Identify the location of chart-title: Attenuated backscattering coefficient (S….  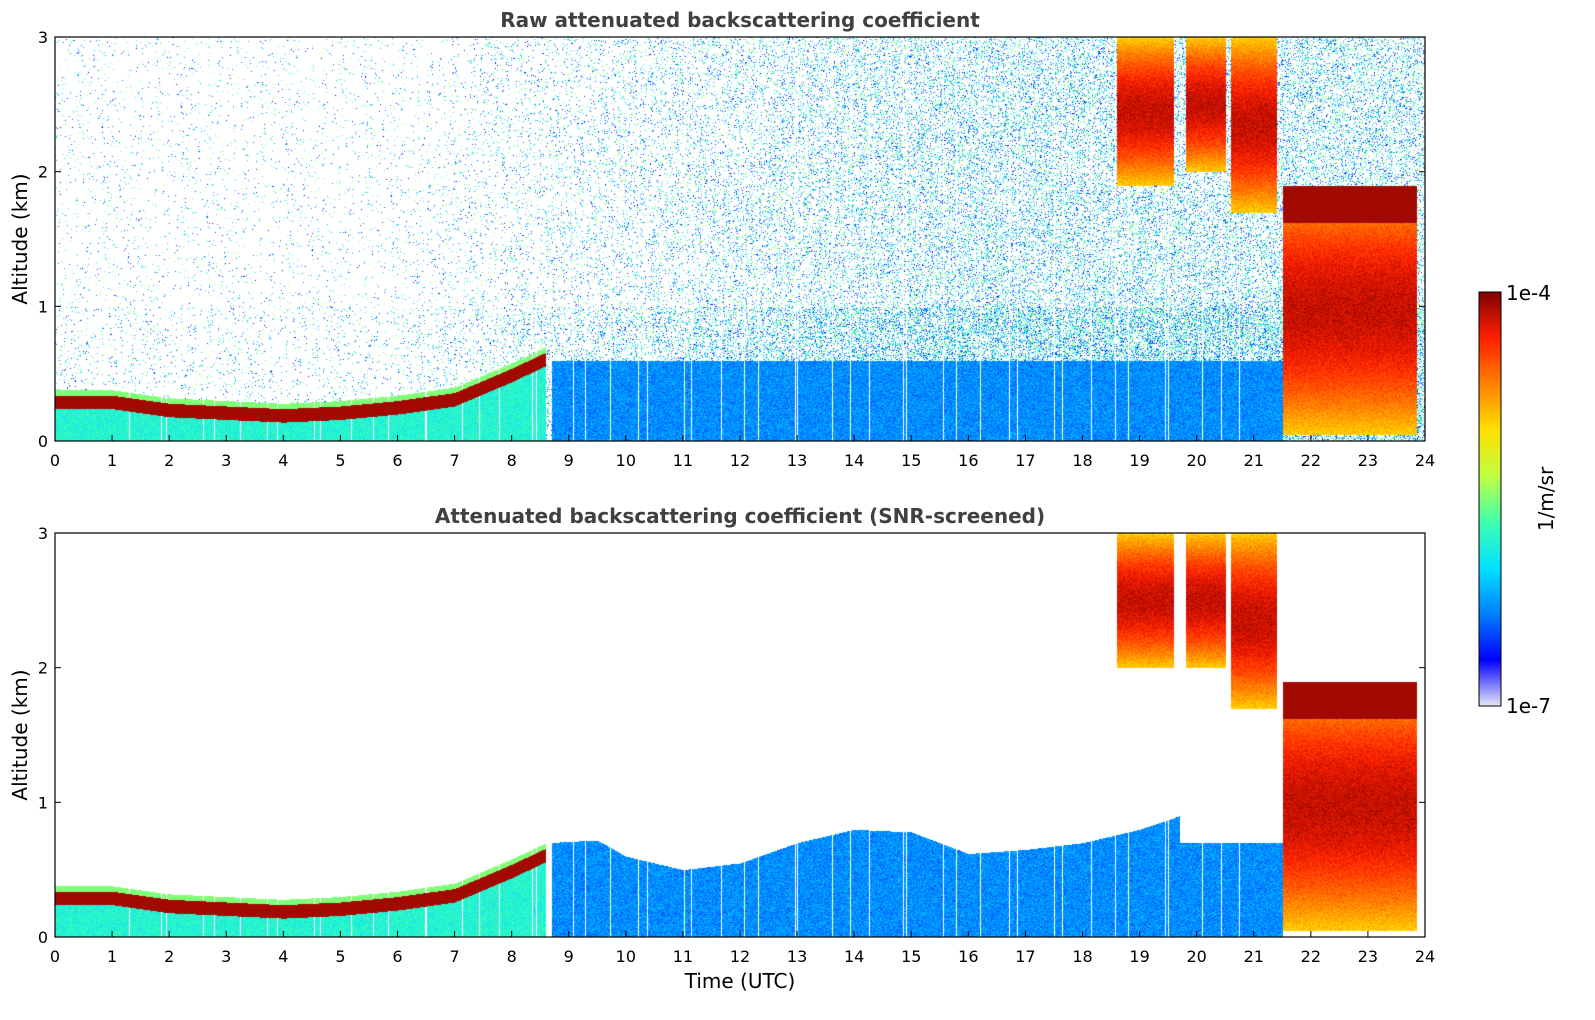
(740, 516).